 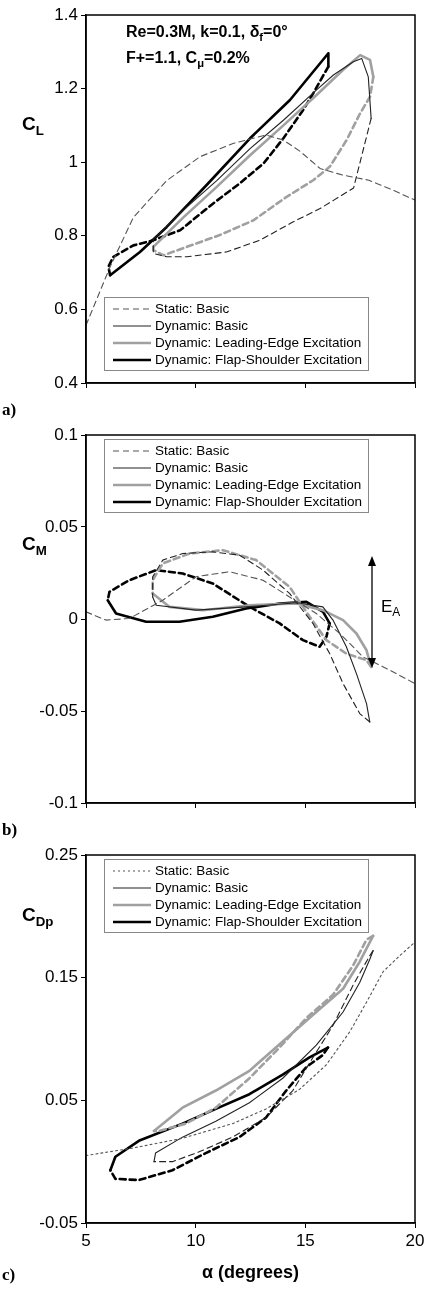 What do you see at coordinates (66, 382) in the screenshot?
I see `y-tick-label: 0.4` at bounding box center [66, 382].